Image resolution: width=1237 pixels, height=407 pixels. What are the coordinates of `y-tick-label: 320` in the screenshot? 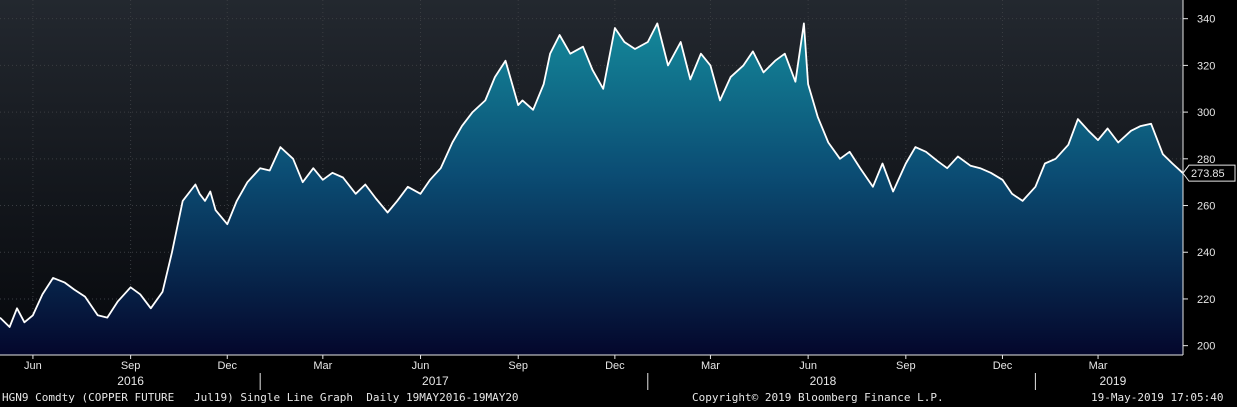 It's located at (1206, 66).